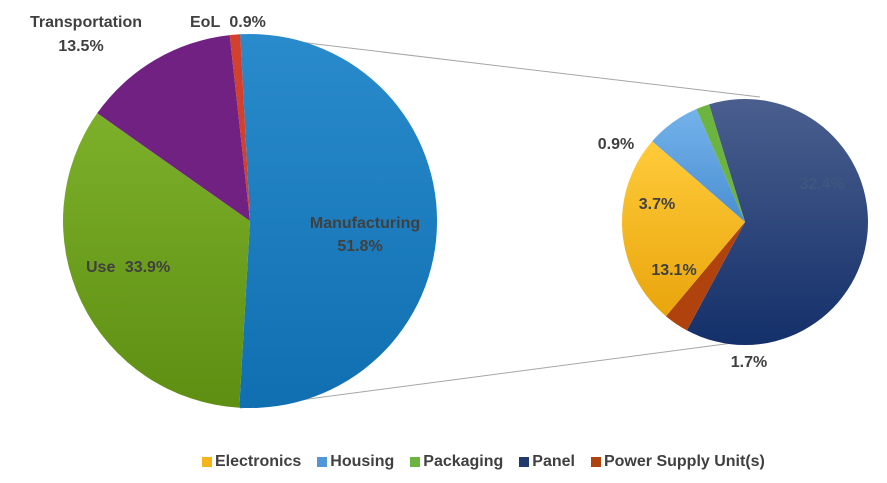  What do you see at coordinates (553, 461) in the screenshot?
I see `legend-label-panel: Panel` at bounding box center [553, 461].